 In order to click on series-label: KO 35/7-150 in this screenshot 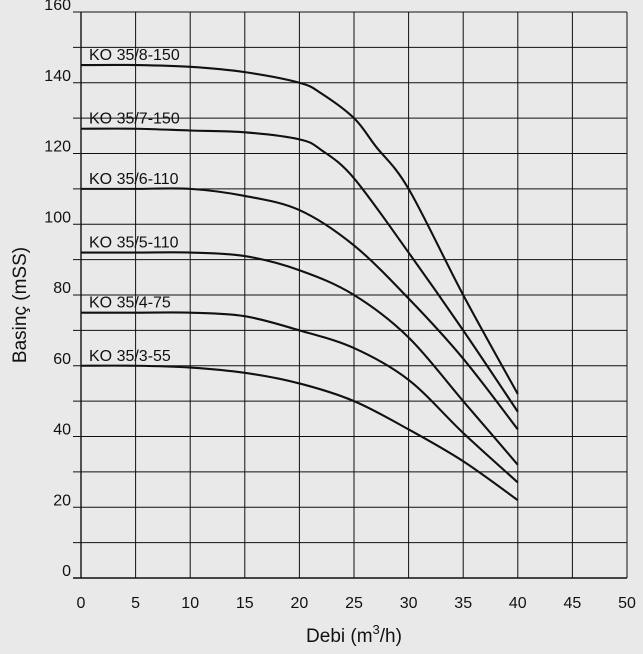, I will do `click(134, 119)`.